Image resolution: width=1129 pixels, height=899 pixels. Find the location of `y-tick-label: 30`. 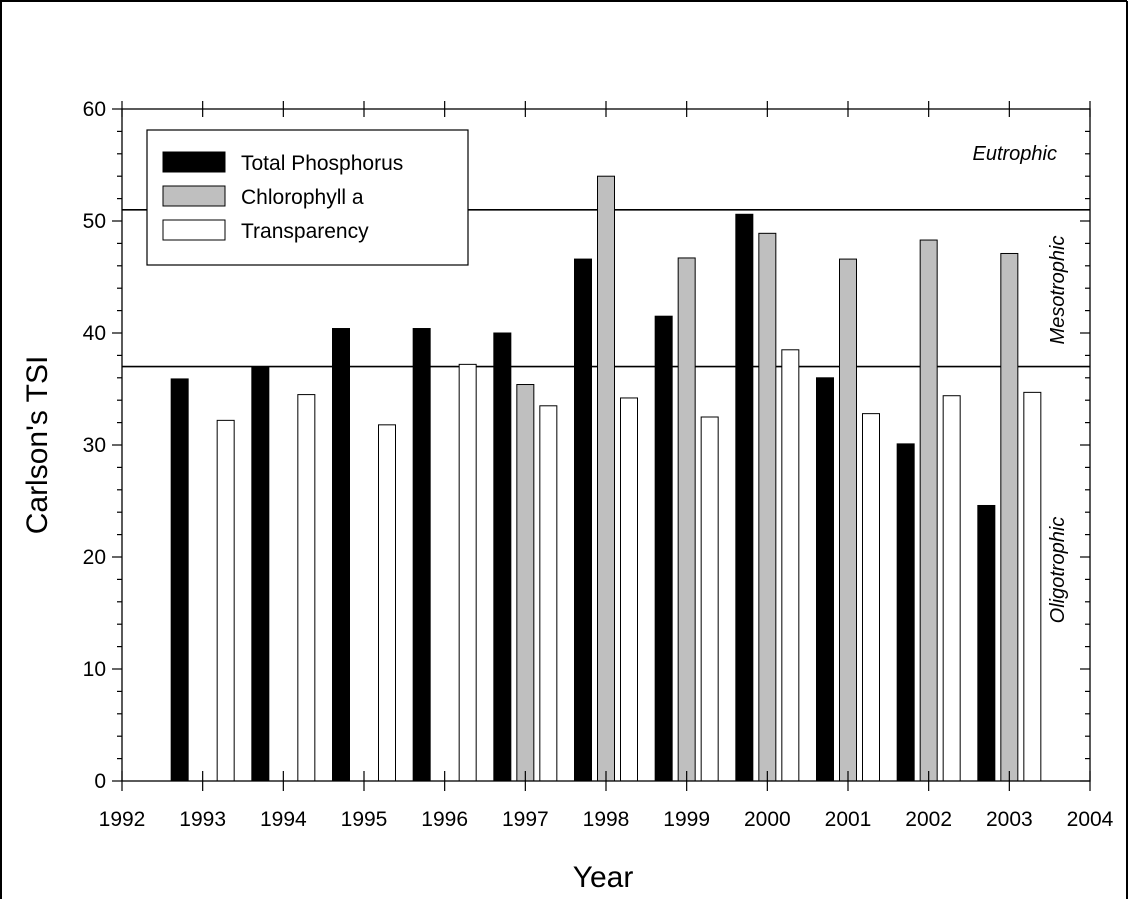

y-tick-label: 30 is located at coordinates (94, 445).